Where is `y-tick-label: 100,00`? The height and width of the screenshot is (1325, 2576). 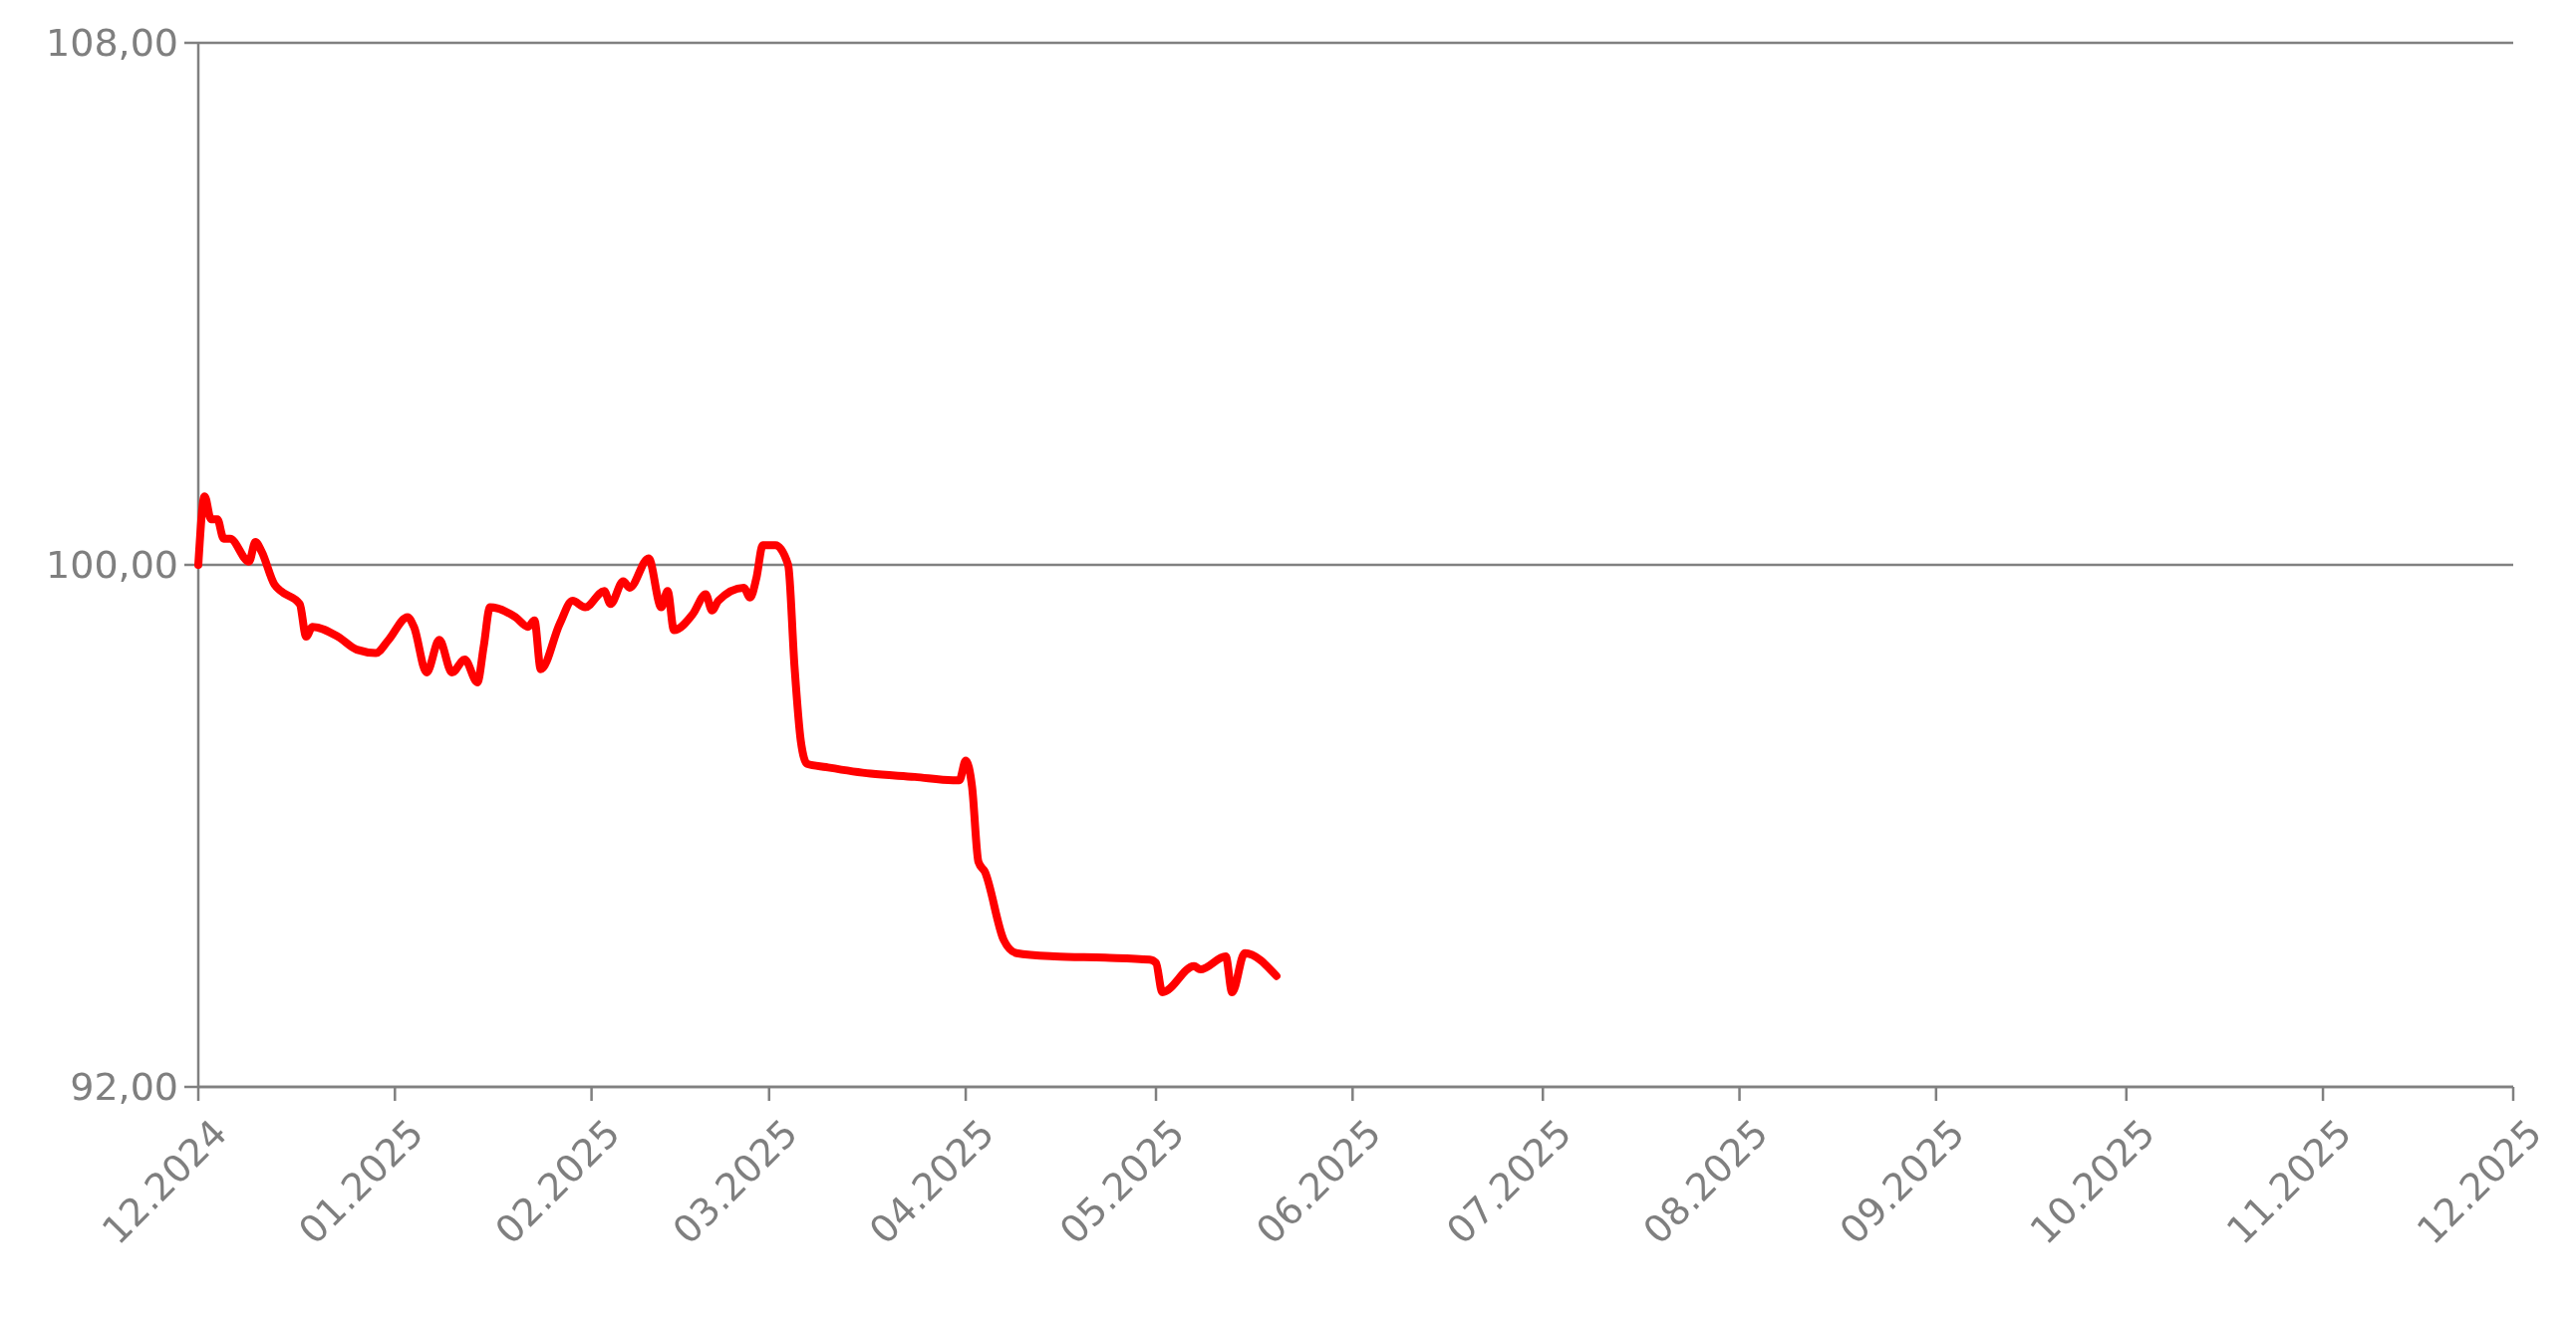
y-tick-label: 100,00 is located at coordinates (112, 565).